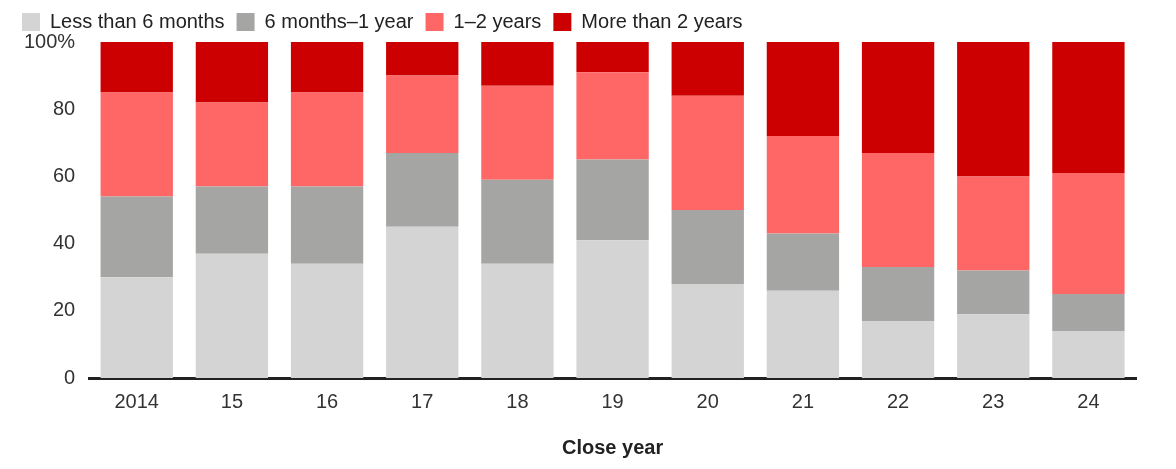 This screenshot has width=1176, height=469. Describe the element at coordinates (612, 446) in the screenshot. I see `x-axis-title: Close year` at that location.